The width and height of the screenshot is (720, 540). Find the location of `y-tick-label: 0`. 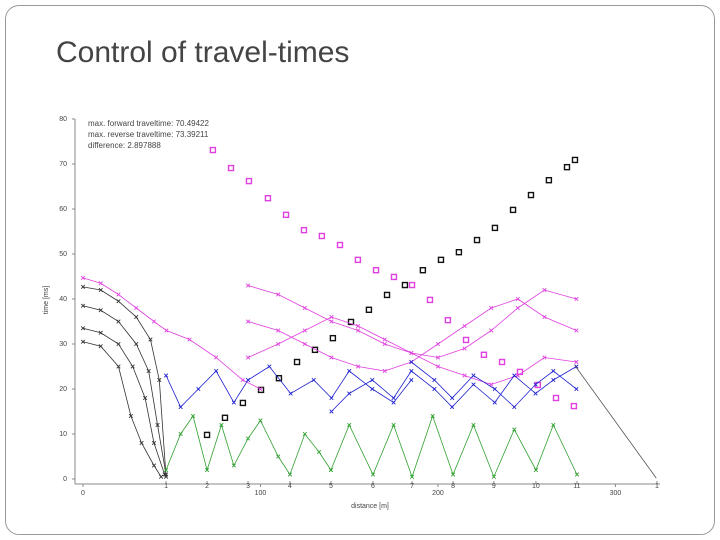

y-tick-label: 0 is located at coordinates (65, 479).